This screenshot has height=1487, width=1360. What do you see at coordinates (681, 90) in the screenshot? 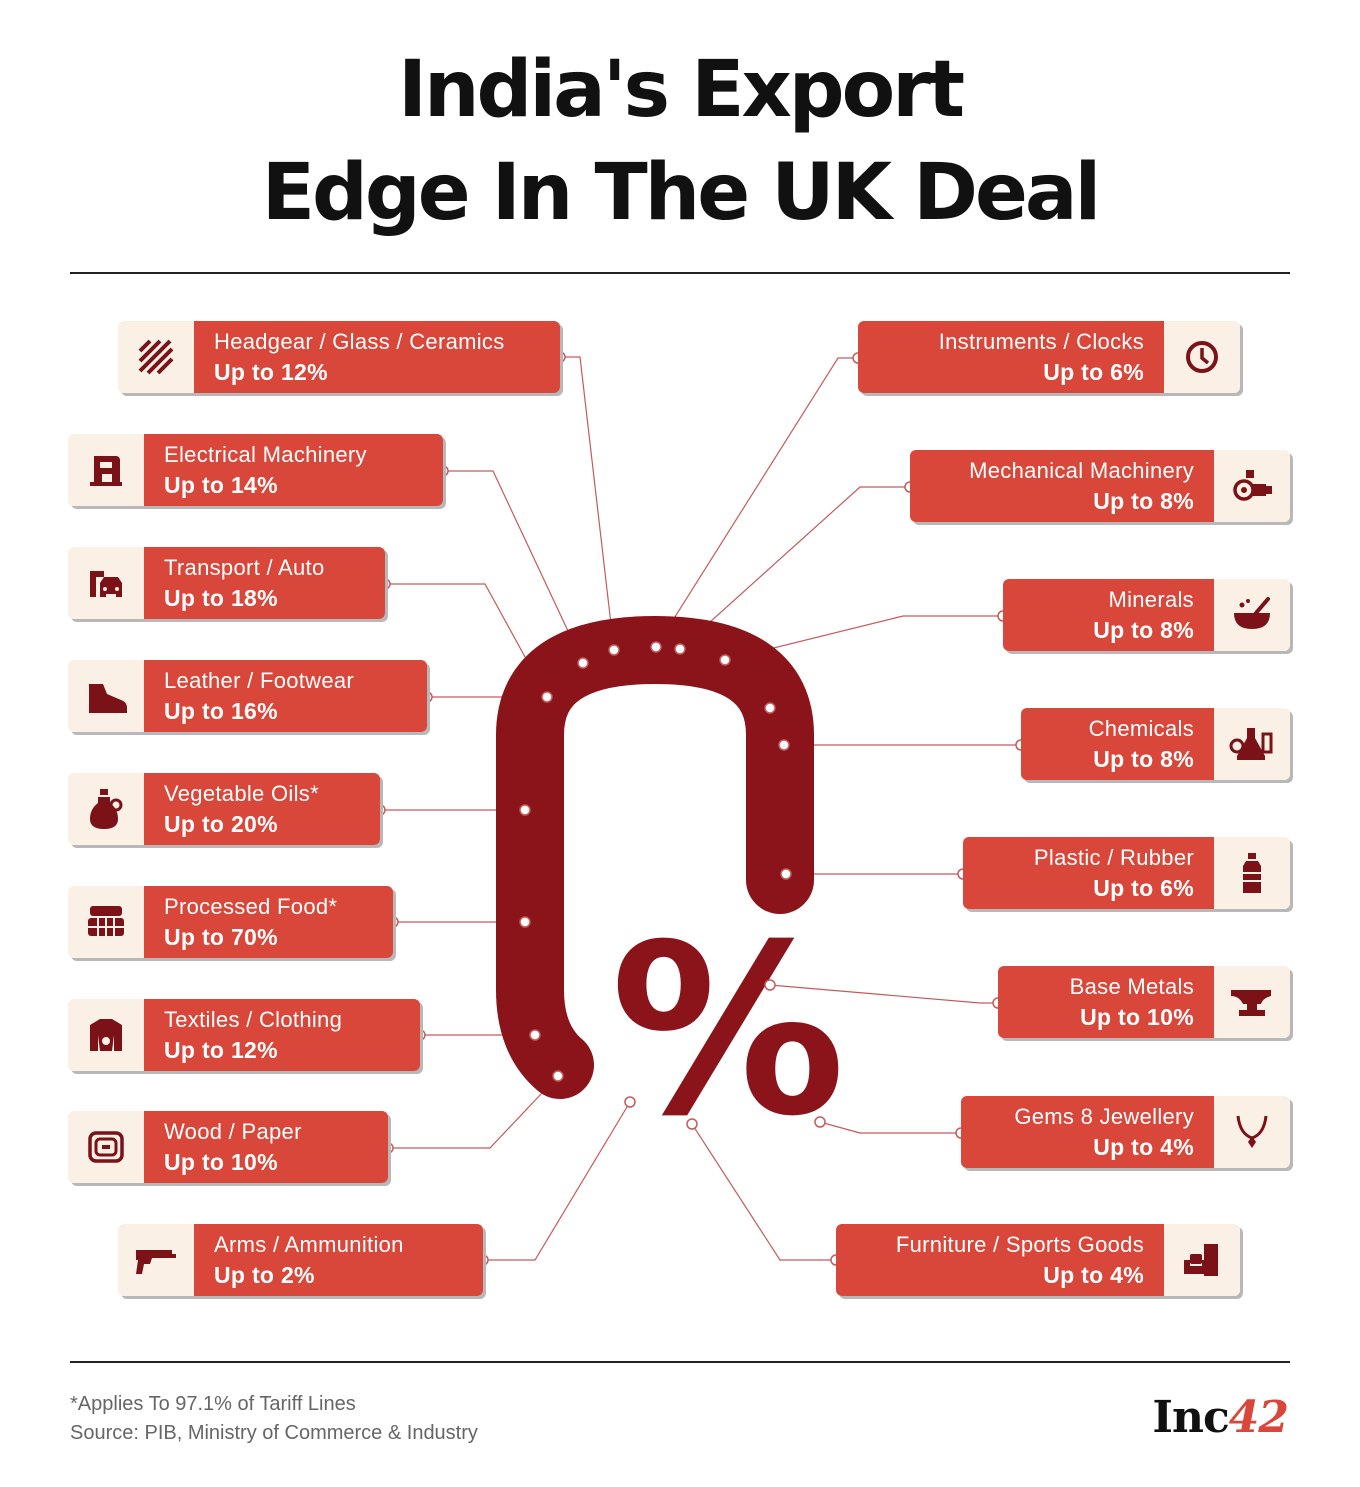
I see `page-title-line-1: India's Export` at bounding box center [681, 90].